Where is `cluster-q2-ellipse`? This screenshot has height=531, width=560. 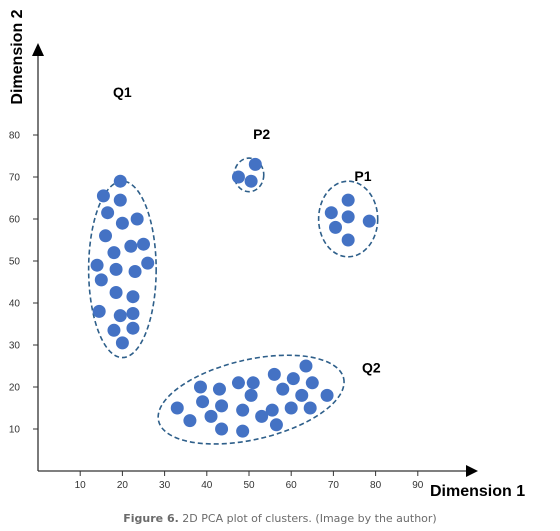 cluster-q2-ellipse is located at coordinates (251, 399).